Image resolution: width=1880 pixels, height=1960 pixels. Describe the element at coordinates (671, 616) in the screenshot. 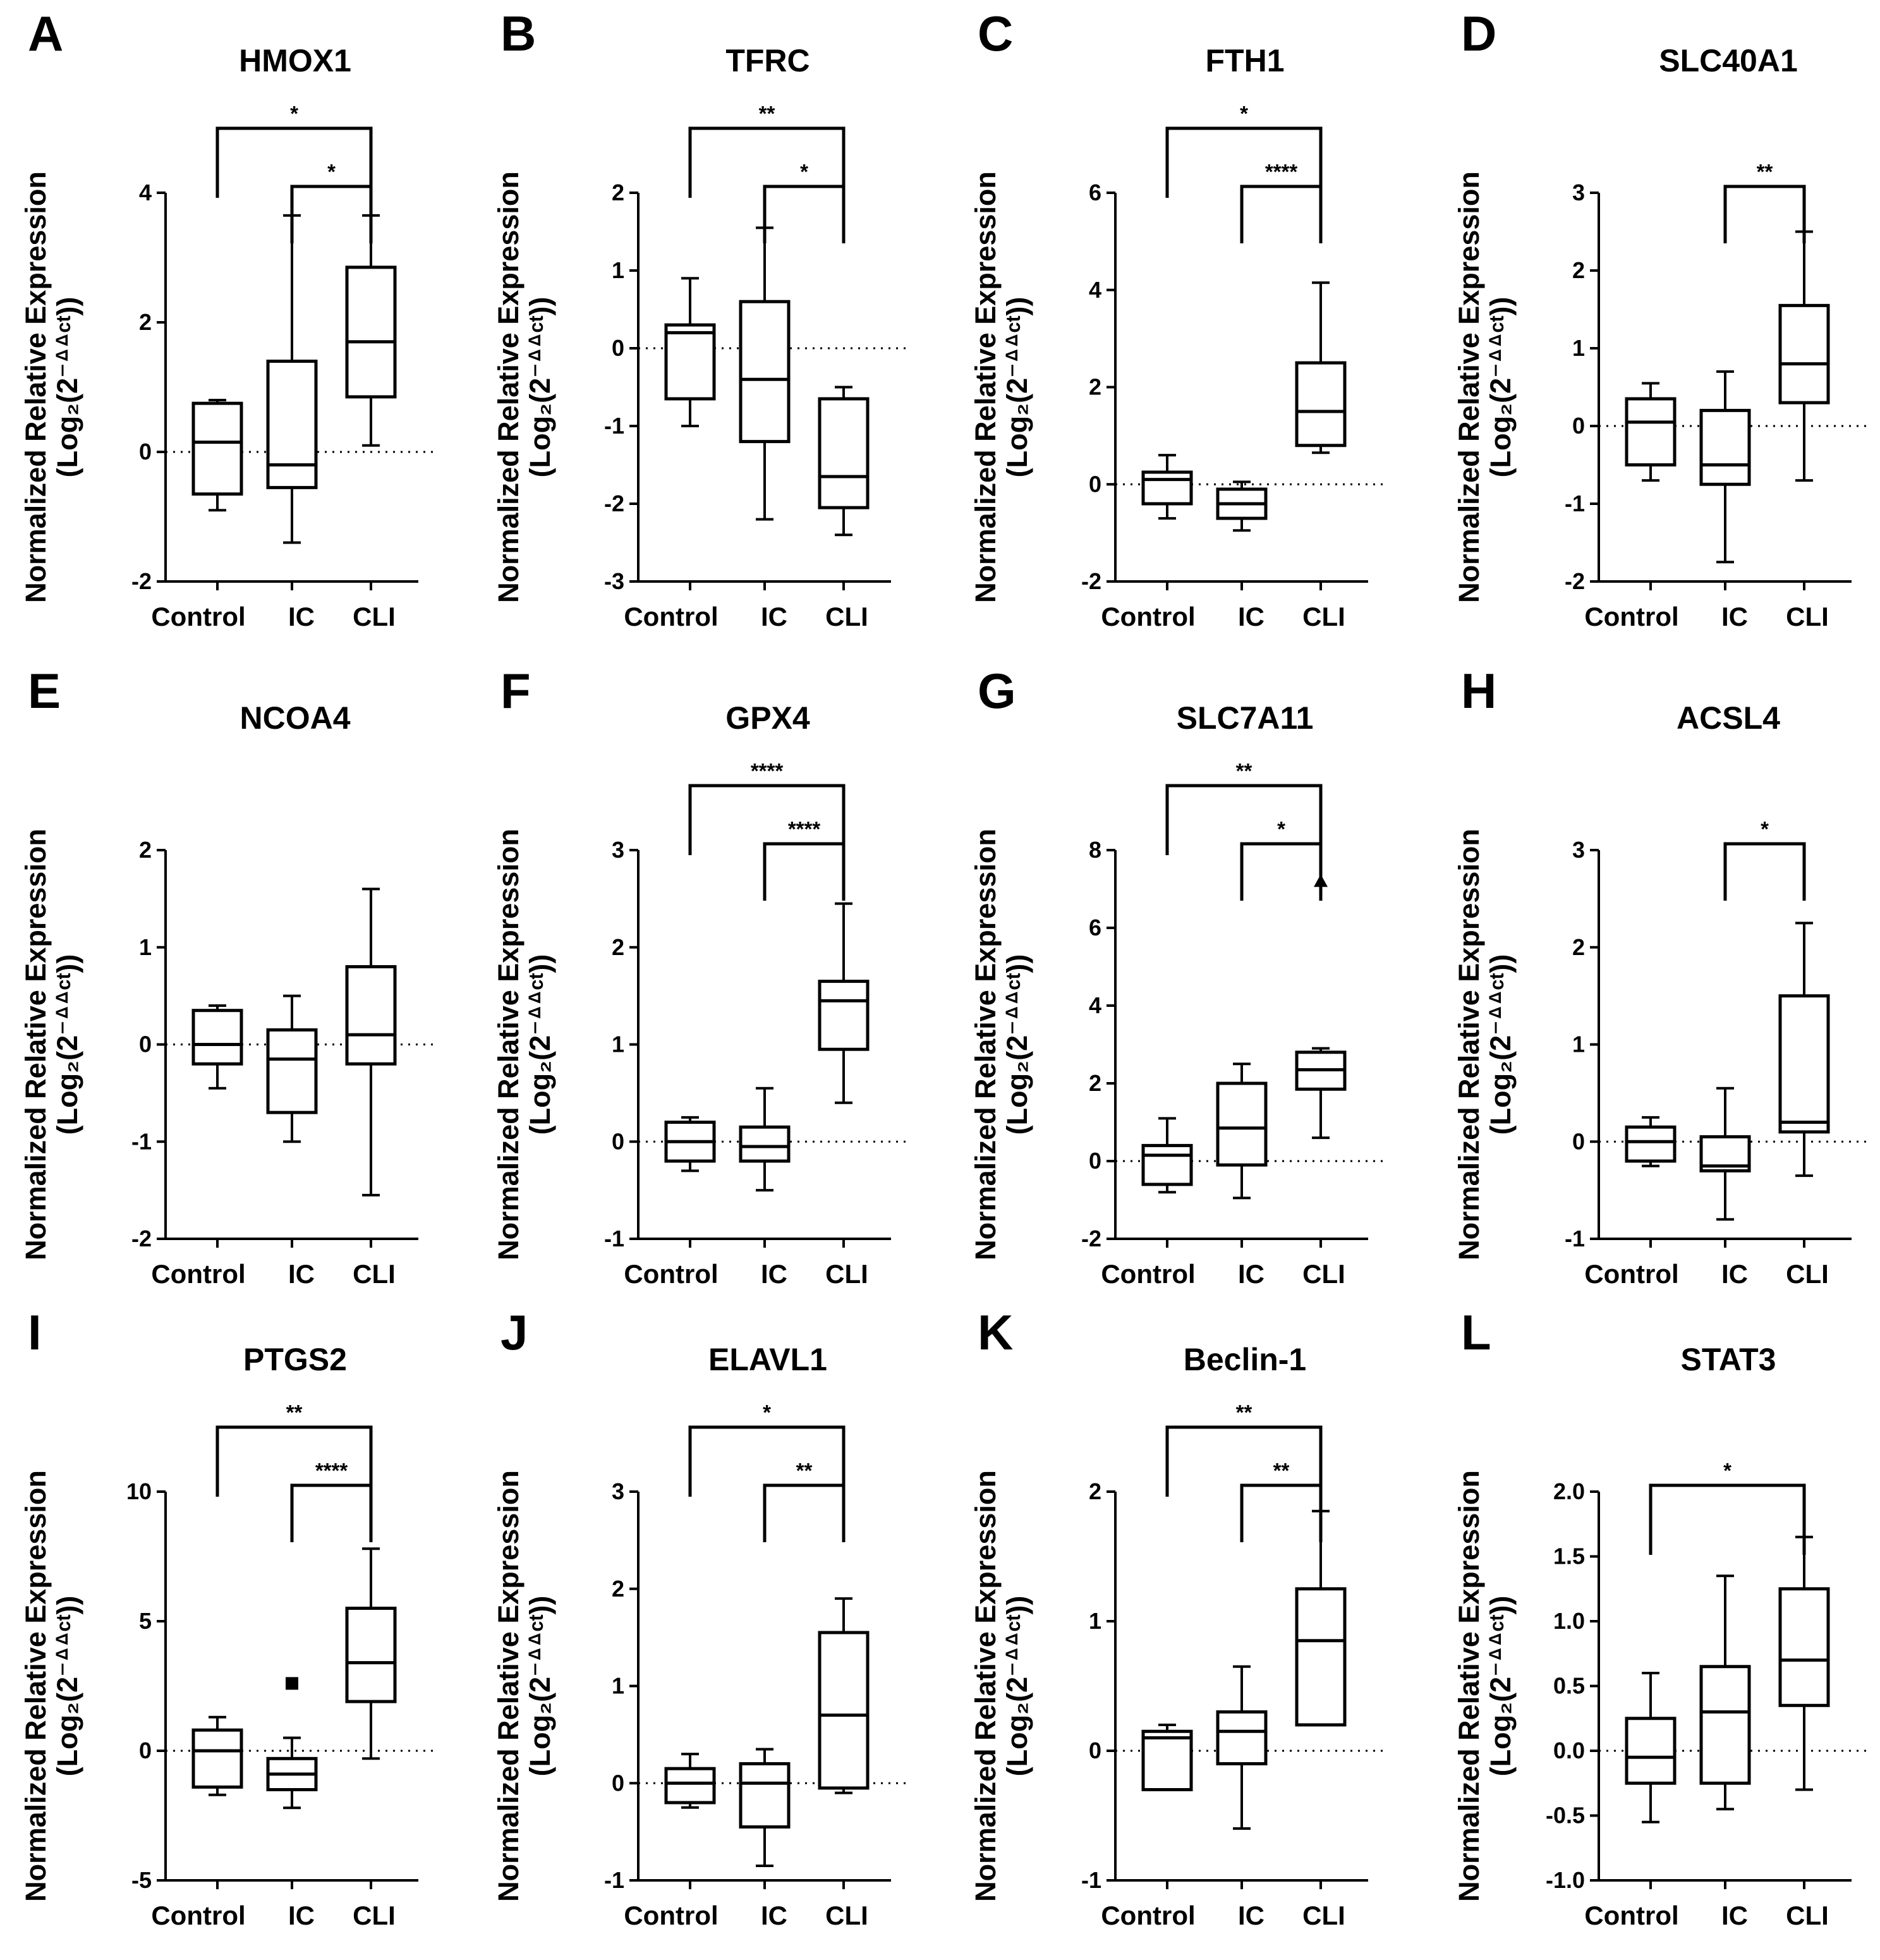

I see `x-category-label: Control` at that location.